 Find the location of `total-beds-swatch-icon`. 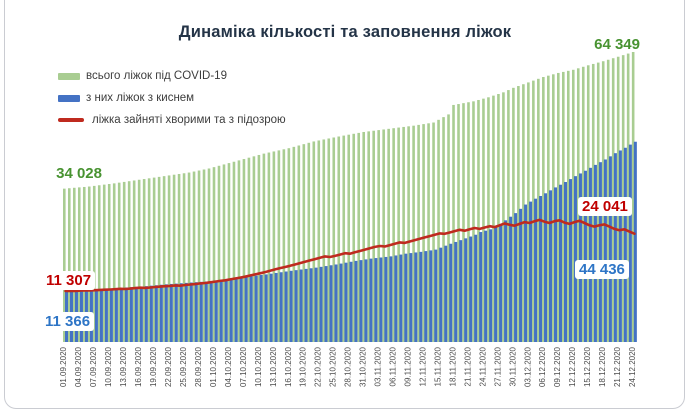

total-beds-swatch-icon is located at coordinates (69, 76).